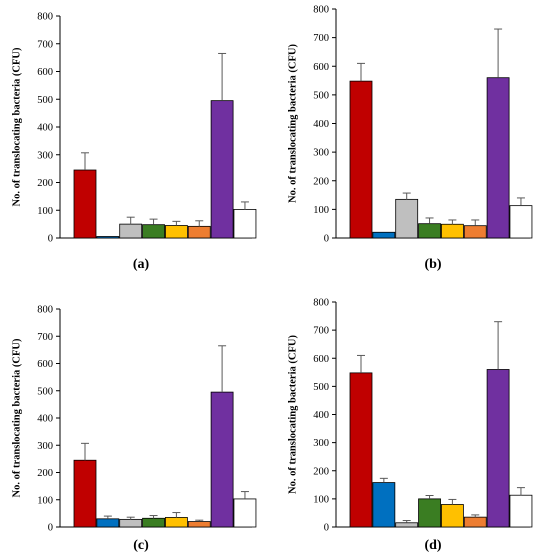 Image resolution: width=550 pixels, height=557 pixels. What do you see at coordinates (141, 264) in the screenshot?
I see `panel-label: (a)` at bounding box center [141, 264].